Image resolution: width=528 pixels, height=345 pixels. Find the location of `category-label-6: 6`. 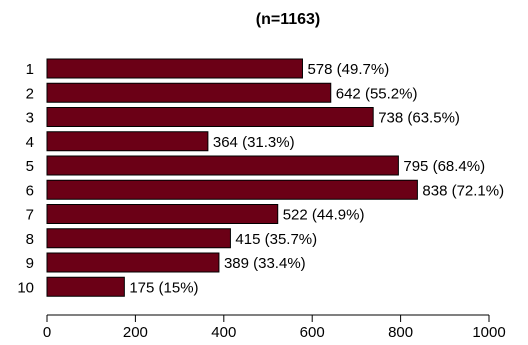

category-label-6: 6 is located at coordinates (30, 190).